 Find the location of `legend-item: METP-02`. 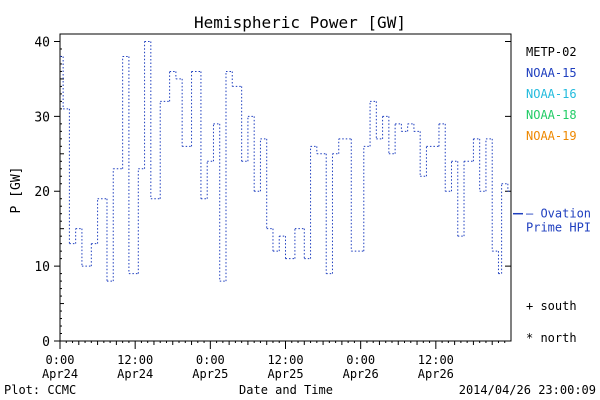

legend-item: METP-02 is located at coordinates (551, 52).